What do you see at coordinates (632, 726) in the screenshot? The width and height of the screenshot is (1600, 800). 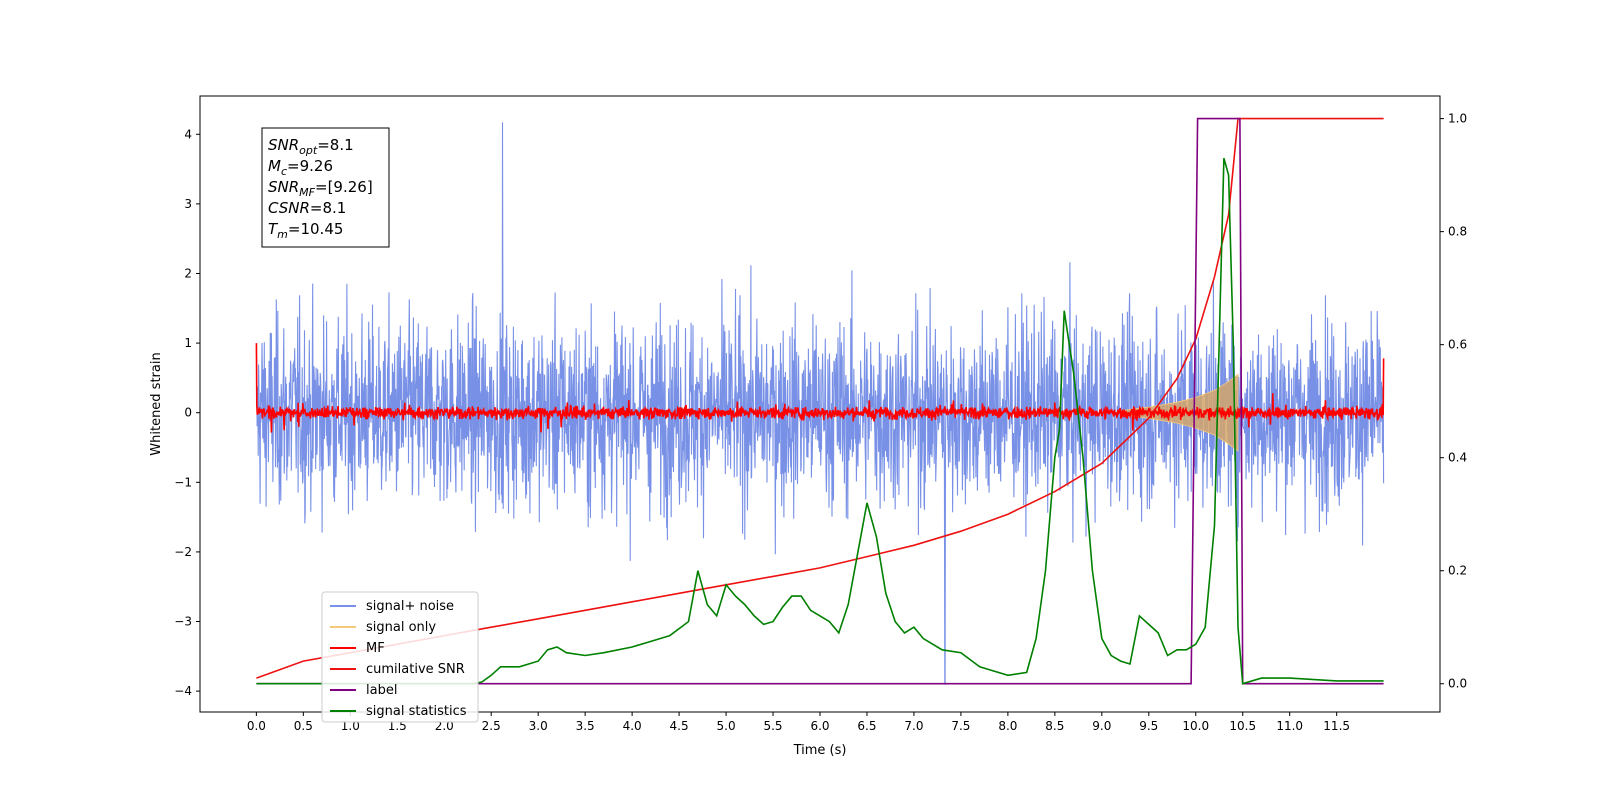 I see `x-tick-label: 4.0` at bounding box center [632, 726].